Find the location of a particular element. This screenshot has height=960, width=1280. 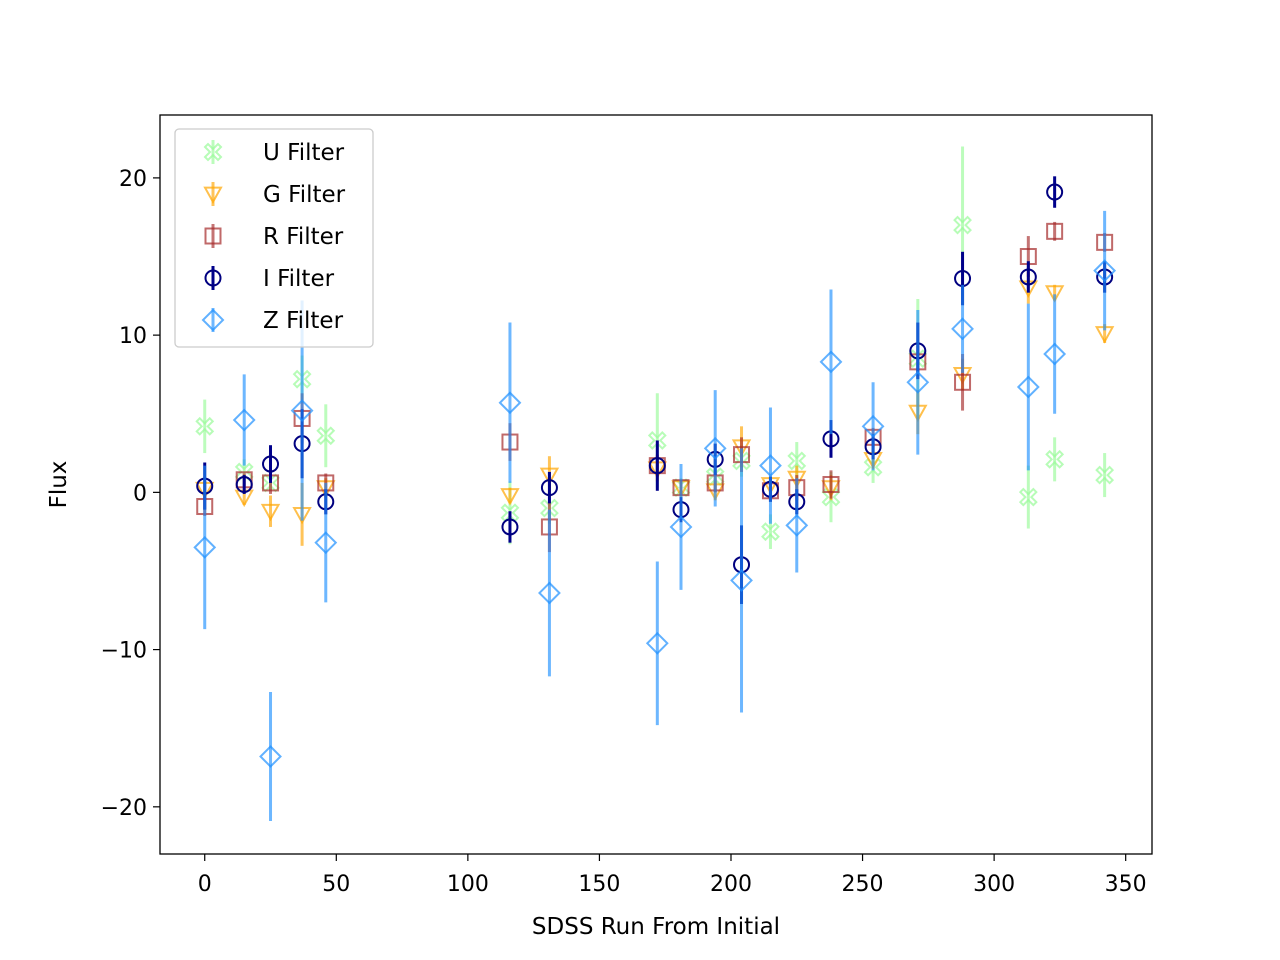

x-tick-label: 300 is located at coordinates (994, 884).